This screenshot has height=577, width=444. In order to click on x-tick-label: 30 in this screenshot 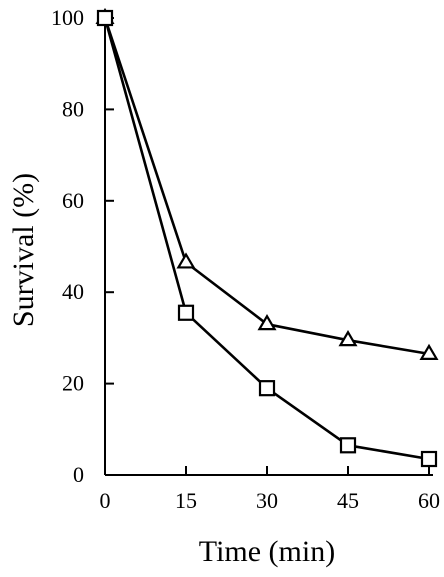, I will do `click(267, 500)`.